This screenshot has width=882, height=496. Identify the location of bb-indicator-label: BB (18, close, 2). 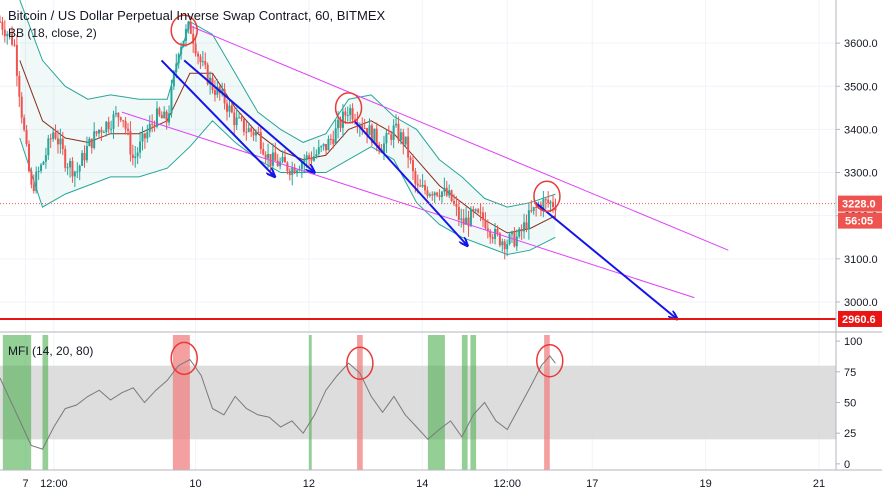
(52, 33).